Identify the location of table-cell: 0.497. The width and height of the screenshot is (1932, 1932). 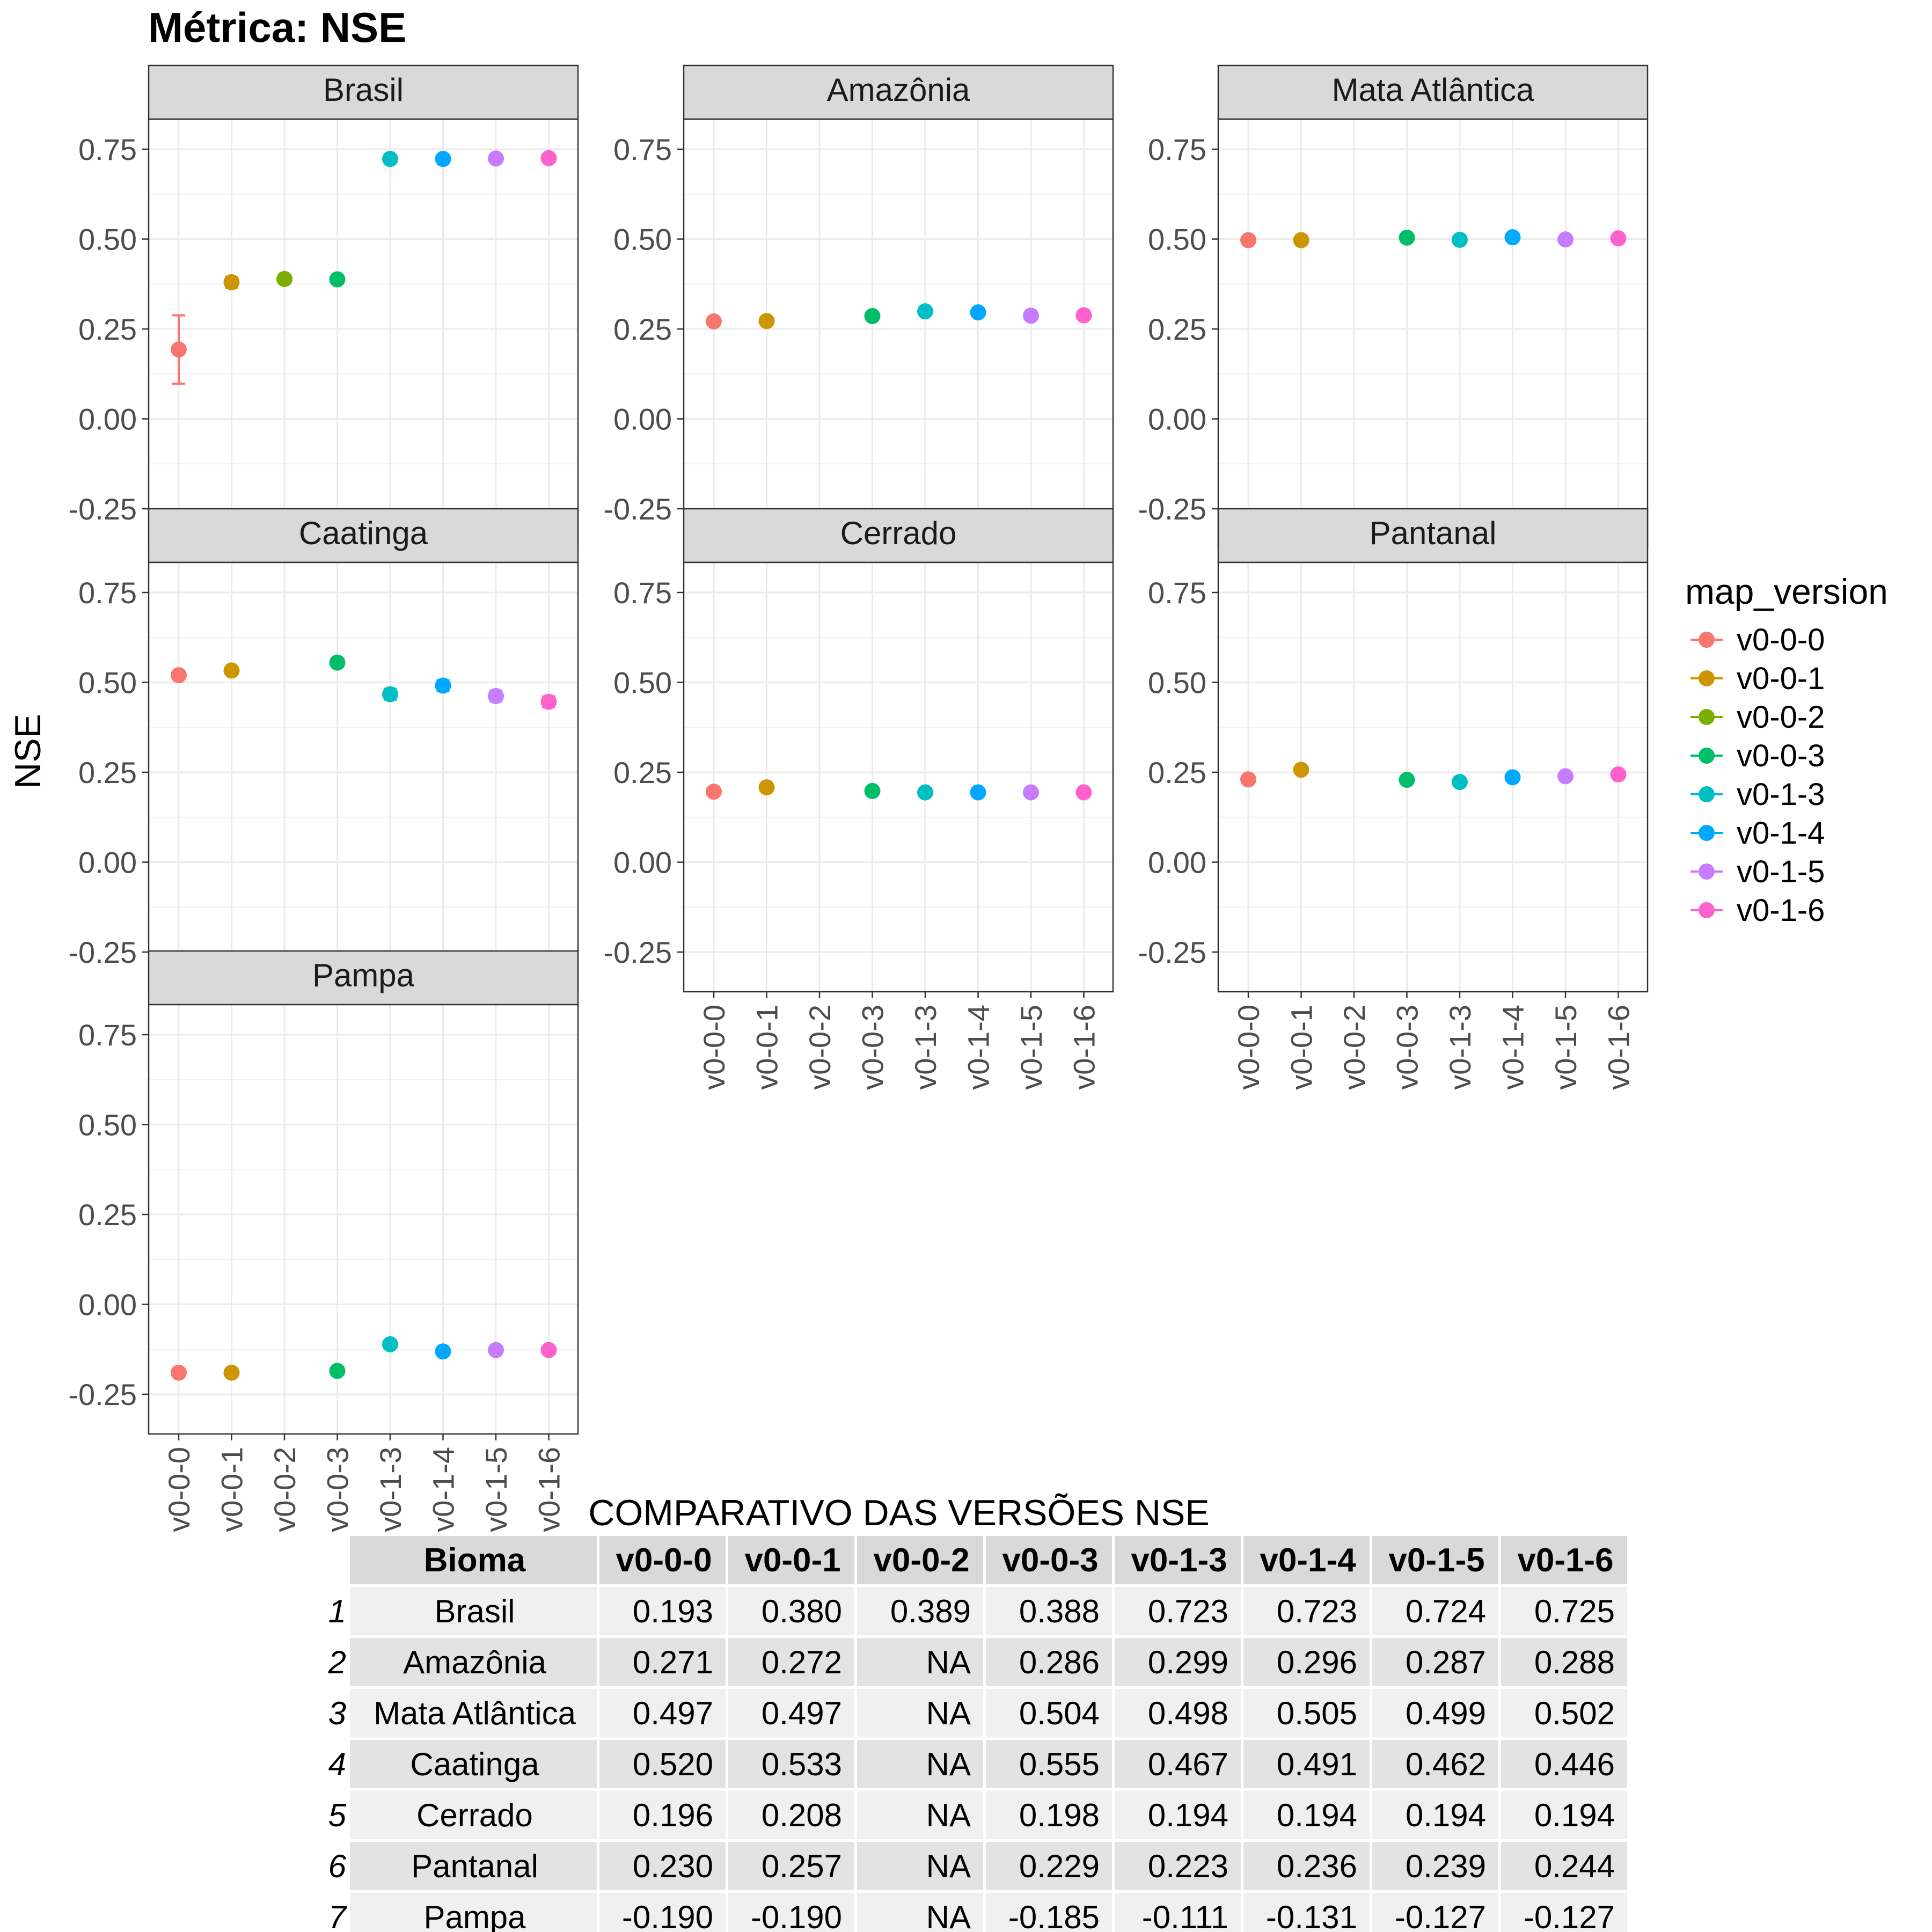
(802, 1713).